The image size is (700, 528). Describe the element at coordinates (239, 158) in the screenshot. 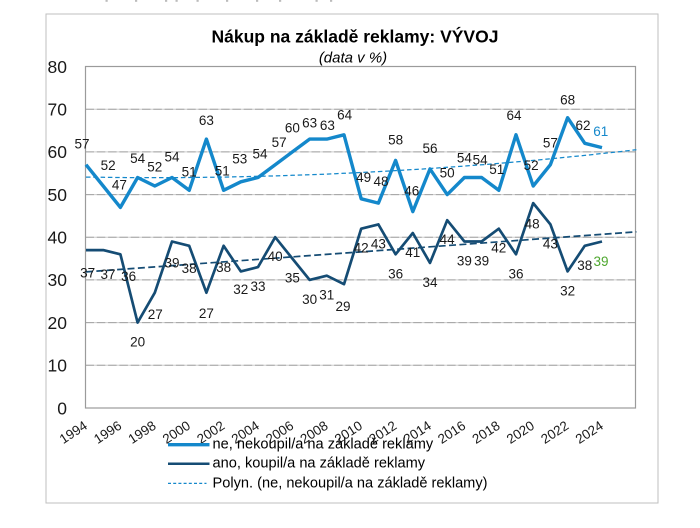

I see `svg-text: 53` at that location.